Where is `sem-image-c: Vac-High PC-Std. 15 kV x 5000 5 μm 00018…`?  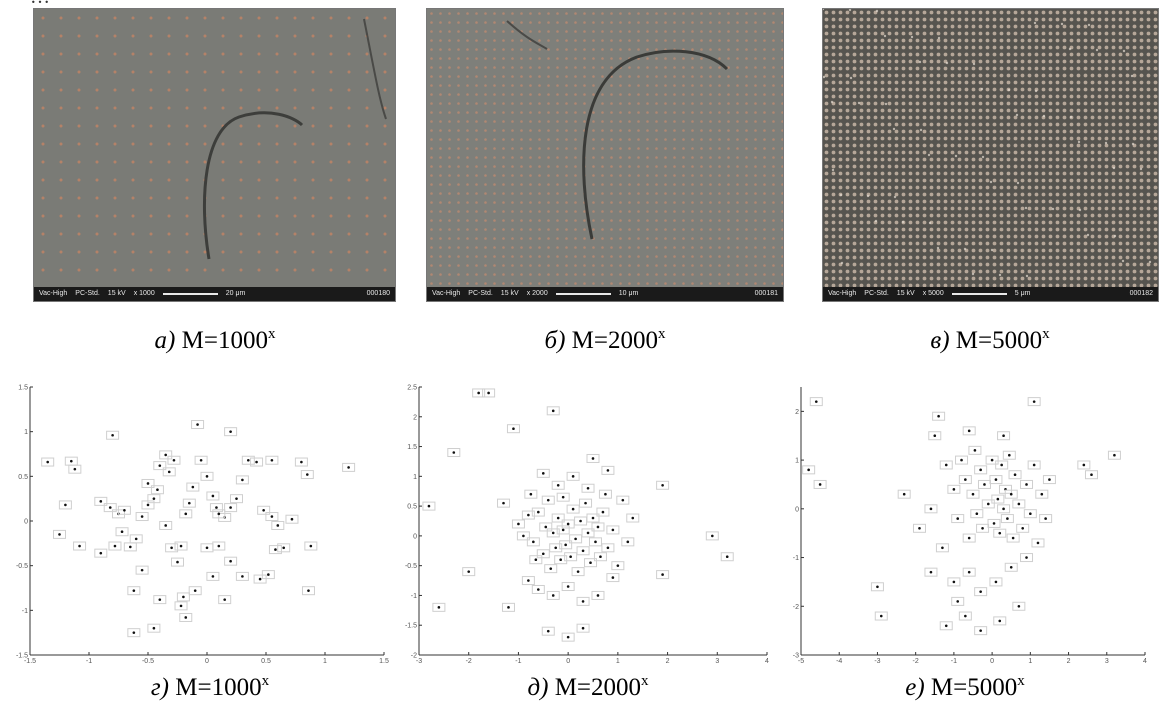
sem-image-c: Vac-High PC-Std. 15 kV x 5000 5 μm 00018… is located at coordinates (990, 155).